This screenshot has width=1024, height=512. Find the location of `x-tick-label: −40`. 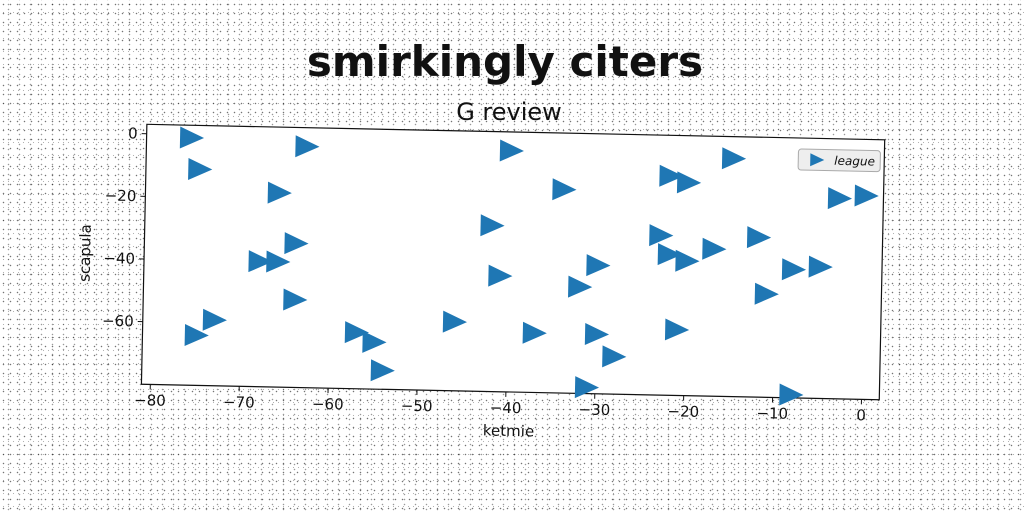

x-tick-label: −40 is located at coordinates (506, 408).